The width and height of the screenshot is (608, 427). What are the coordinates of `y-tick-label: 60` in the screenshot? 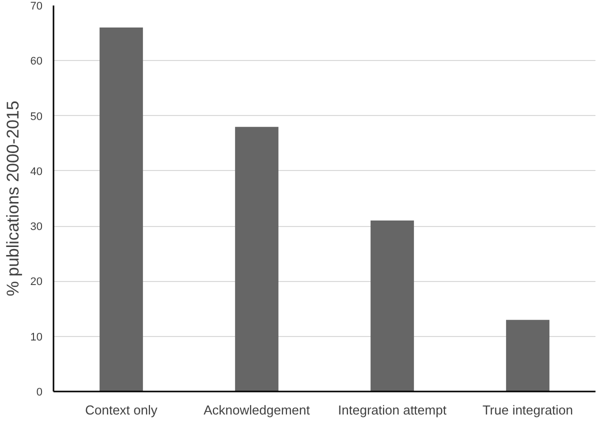 It's located at (36, 62).